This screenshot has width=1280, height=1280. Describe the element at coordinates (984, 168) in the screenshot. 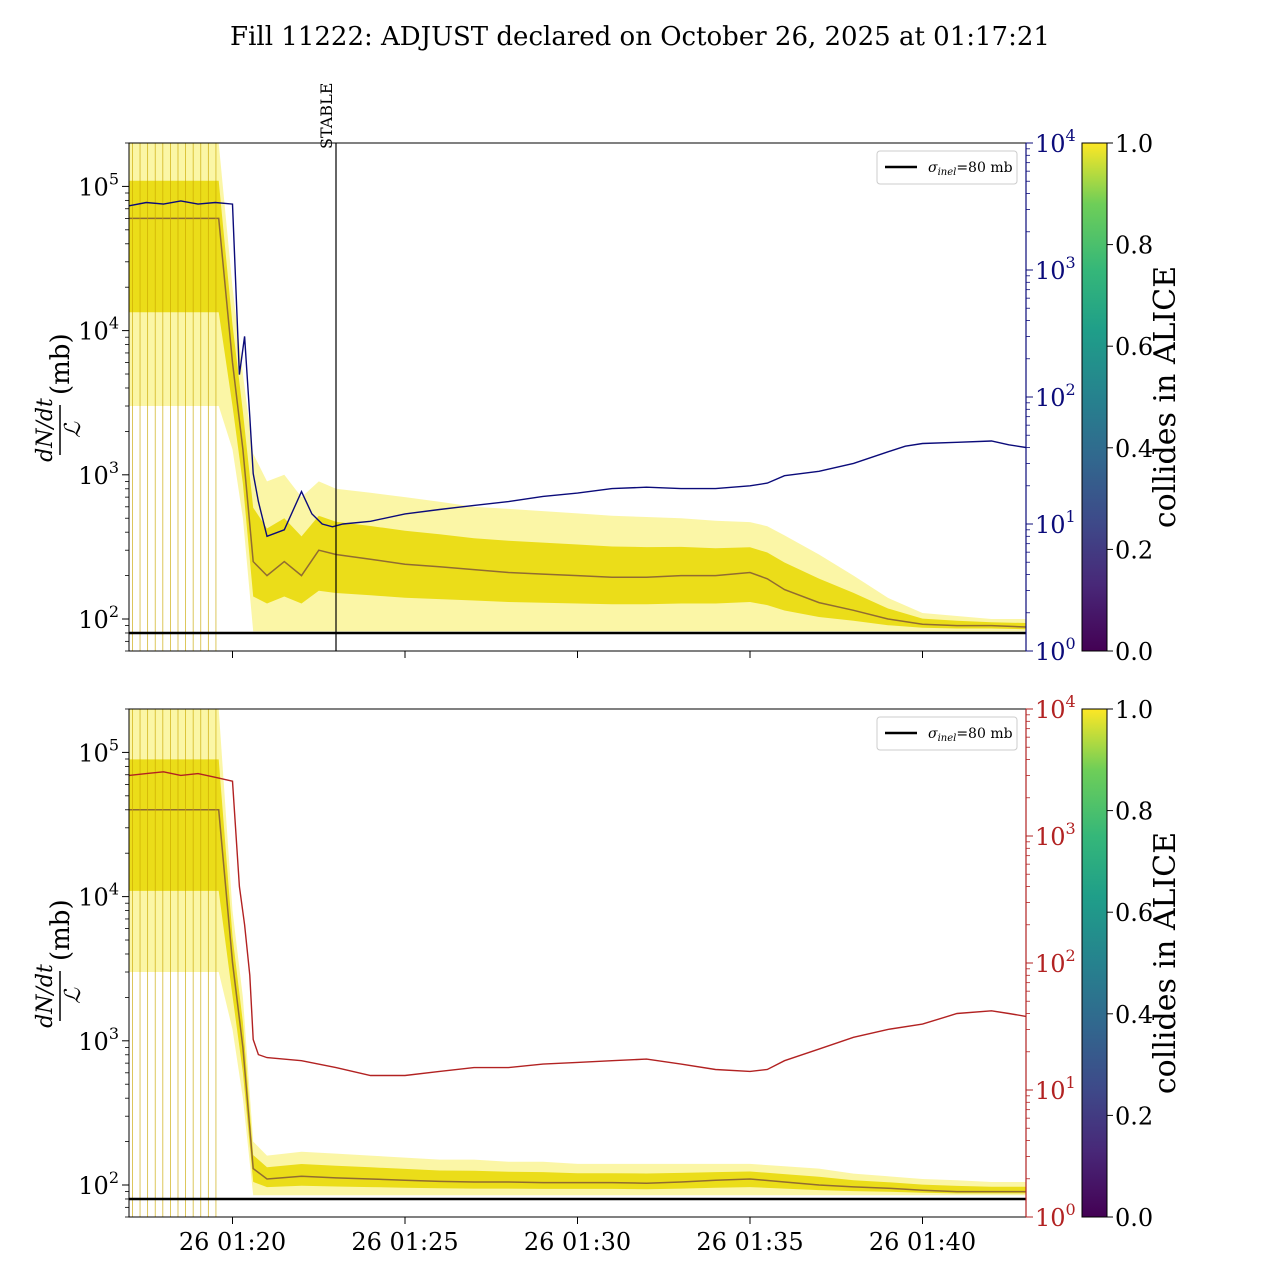

I see `top-legend-rest: =80 mb` at that location.